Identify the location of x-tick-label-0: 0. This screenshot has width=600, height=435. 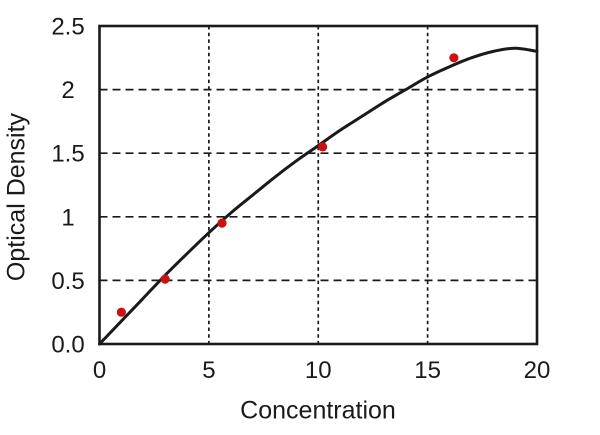
(99, 370).